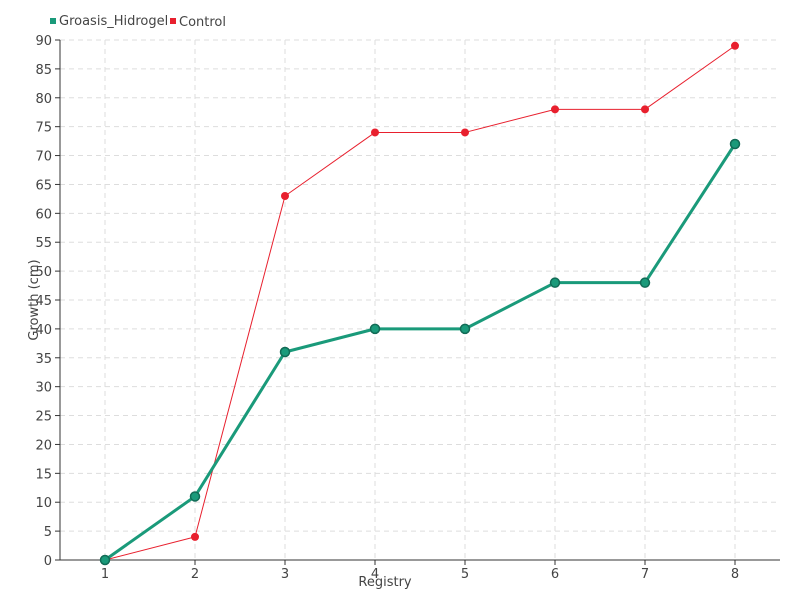  What do you see at coordinates (195, 574) in the screenshot?
I see `x-tick-label-2: 2` at bounding box center [195, 574].